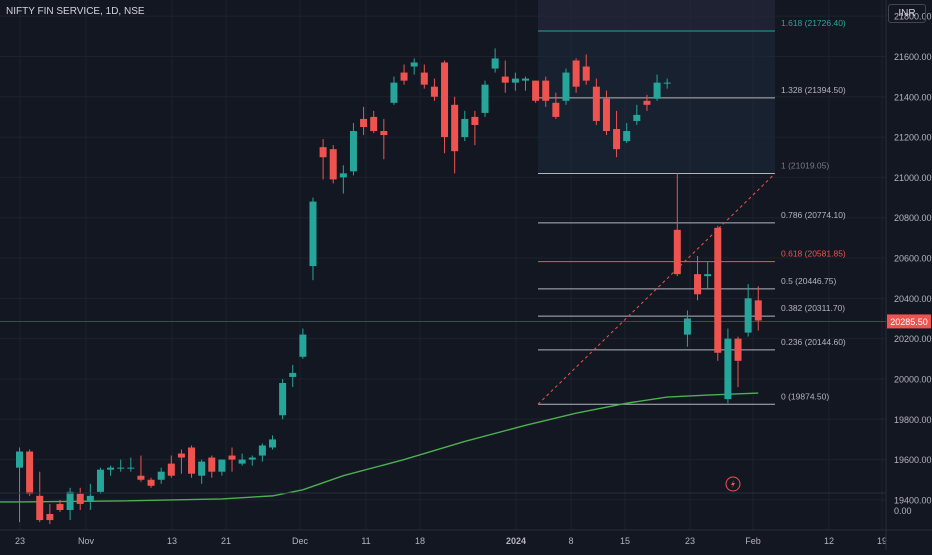 The width and height of the screenshot is (932, 555). Describe the element at coordinates (733, 484) in the screenshot. I see `flash-icon-glyph` at that location.